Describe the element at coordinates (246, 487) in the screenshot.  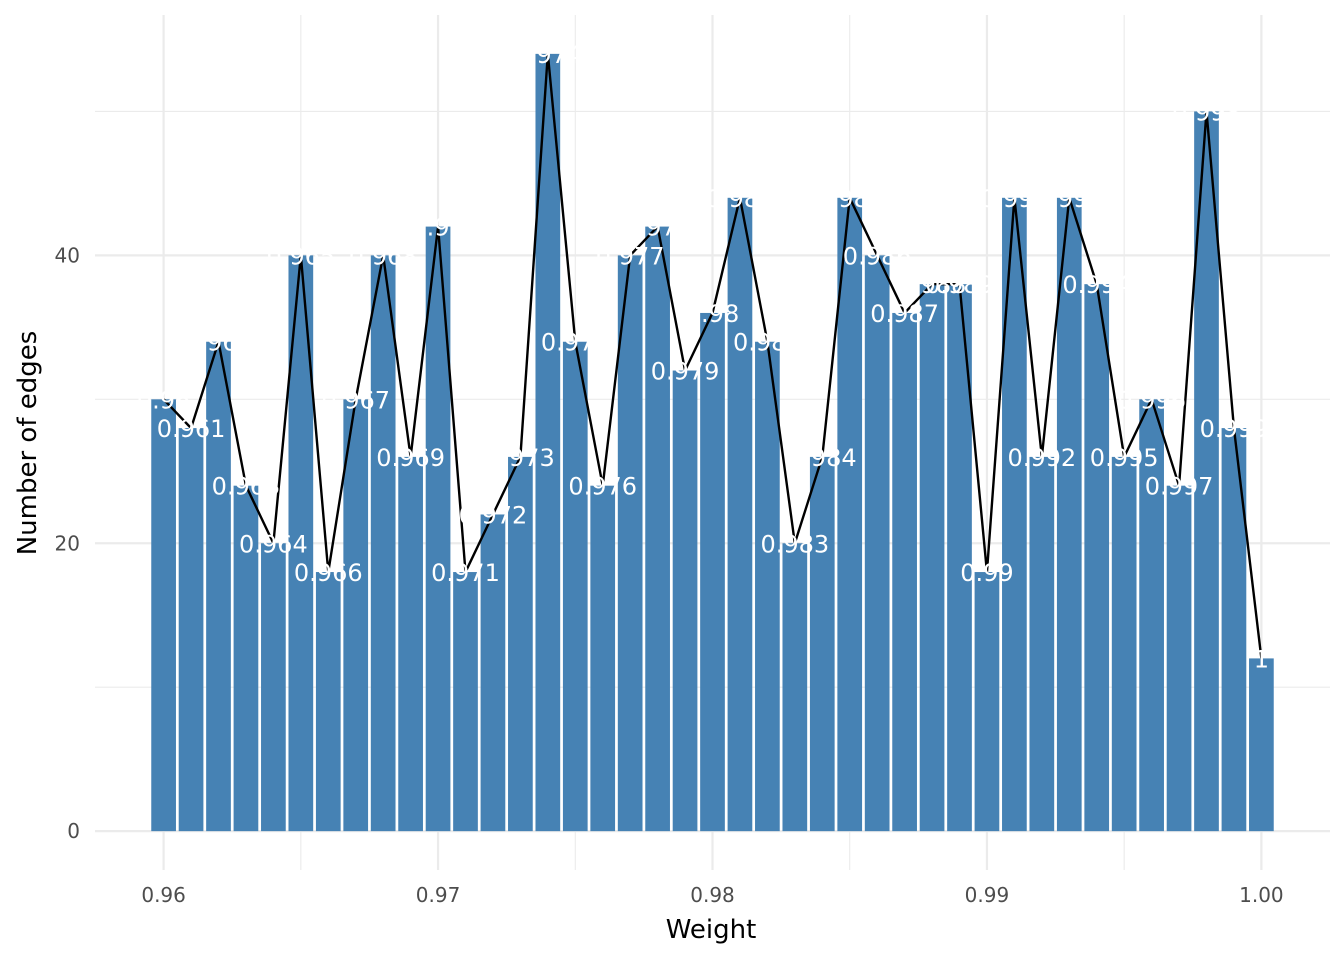
I see `bar-label: 0.963` at that location.